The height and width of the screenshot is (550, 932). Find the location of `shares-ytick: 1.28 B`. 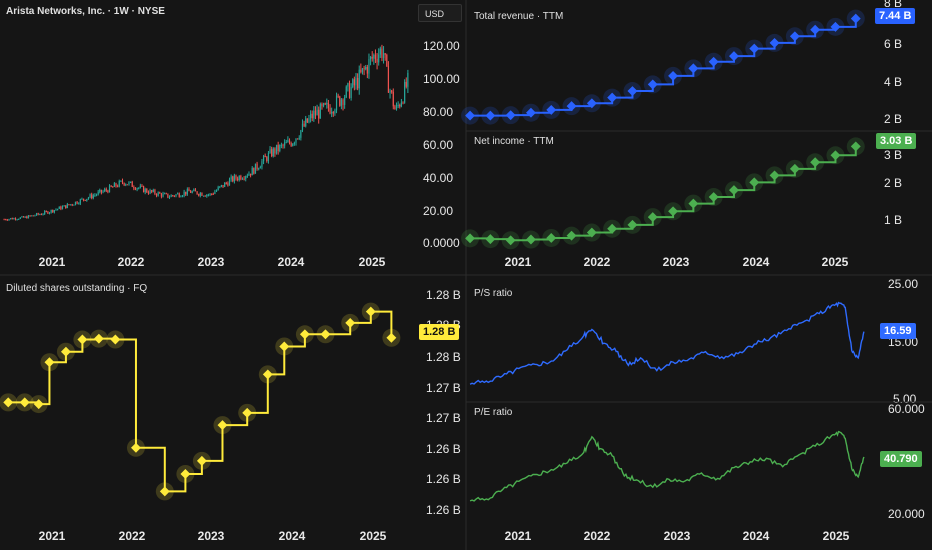

shares-ytick: 1.28 B is located at coordinates (443, 295).